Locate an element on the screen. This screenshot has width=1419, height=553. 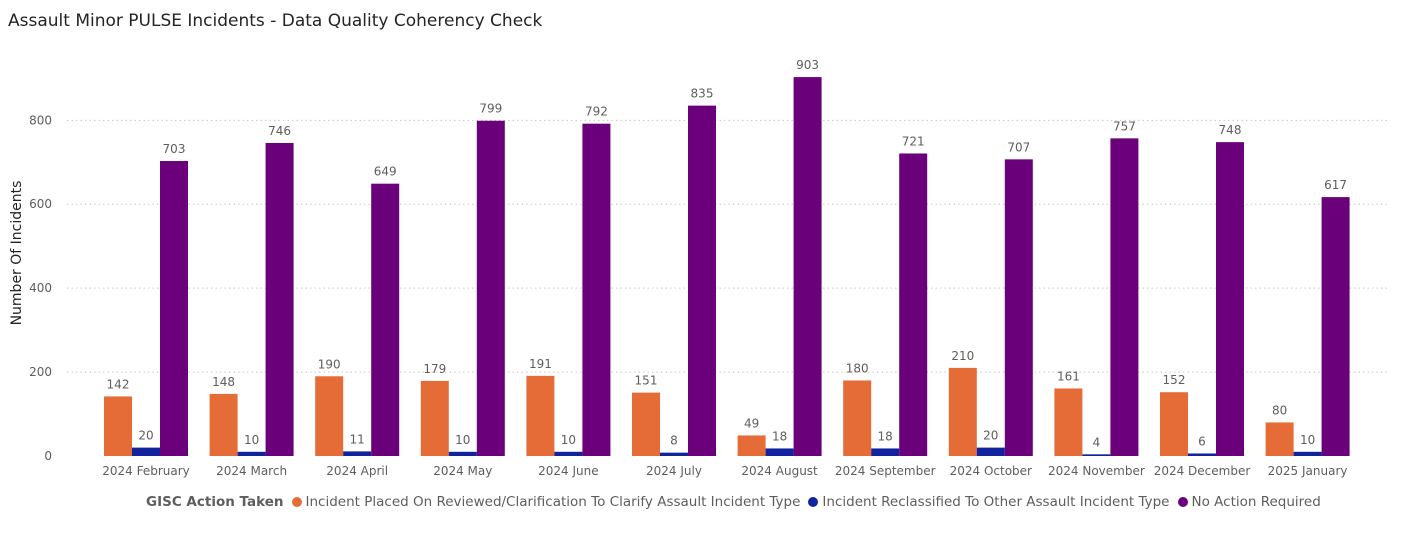
x-tick-label: 2025 January is located at coordinates (1308, 471).